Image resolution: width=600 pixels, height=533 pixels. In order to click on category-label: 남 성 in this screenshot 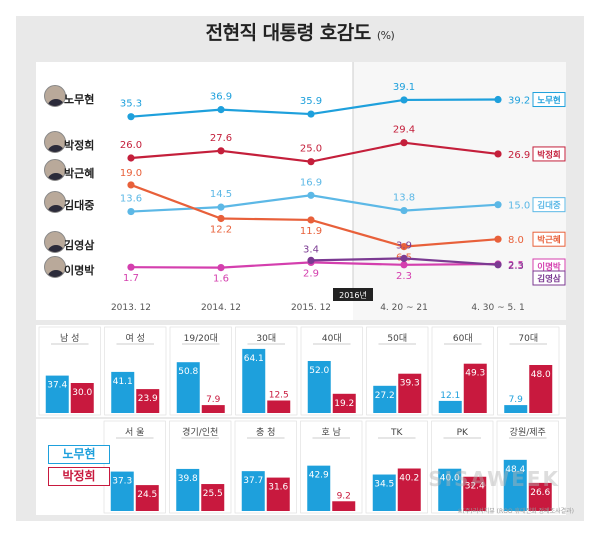, I will do `click(69, 338)`.